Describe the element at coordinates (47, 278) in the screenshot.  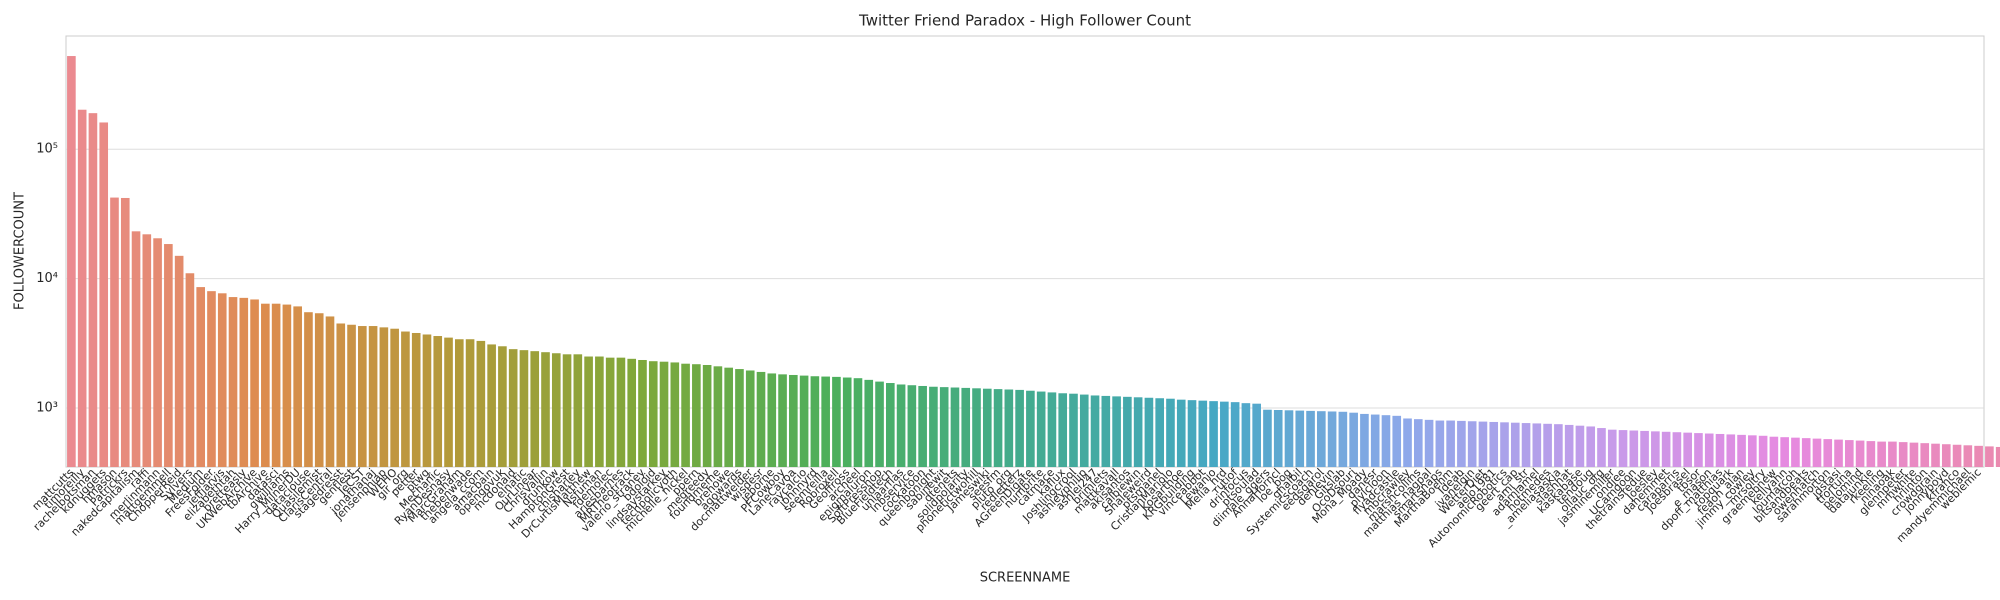
I see `y-tick-label: 10⁴` at that location.